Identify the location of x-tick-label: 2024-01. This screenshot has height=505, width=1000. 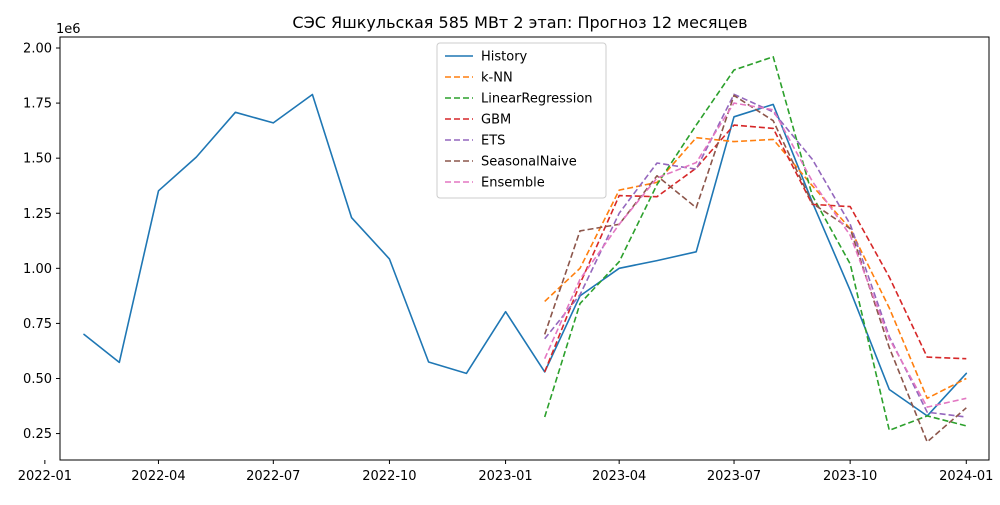
(966, 476).